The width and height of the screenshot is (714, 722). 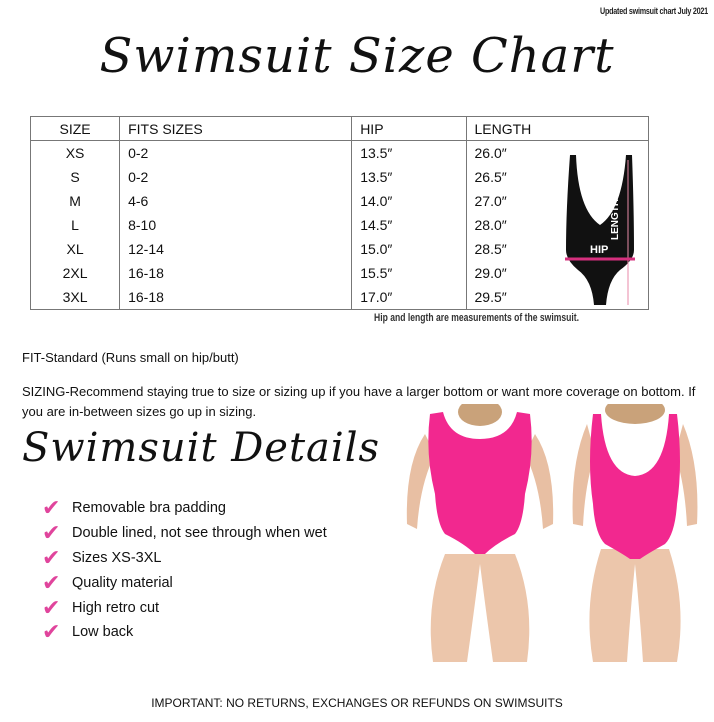 I want to click on fit-text: FIT-Standard (Runs small on hip/butt), so click(x=130, y=357).